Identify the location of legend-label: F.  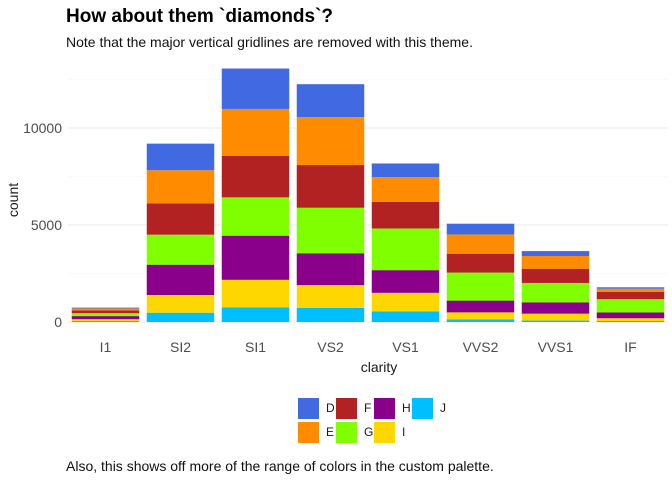
(368, 408).